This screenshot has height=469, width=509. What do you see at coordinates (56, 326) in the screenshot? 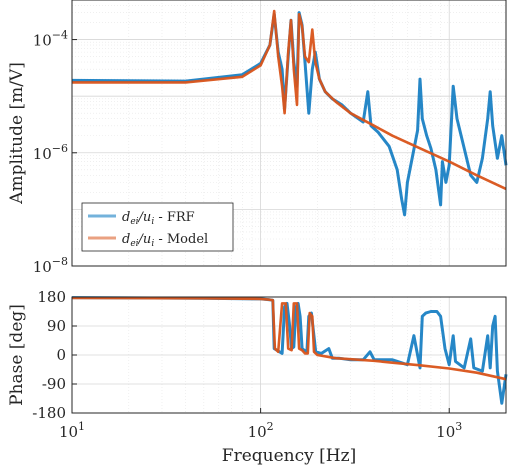
I see `phase-y-tick-label: 90` at bounding box center [56, 326].